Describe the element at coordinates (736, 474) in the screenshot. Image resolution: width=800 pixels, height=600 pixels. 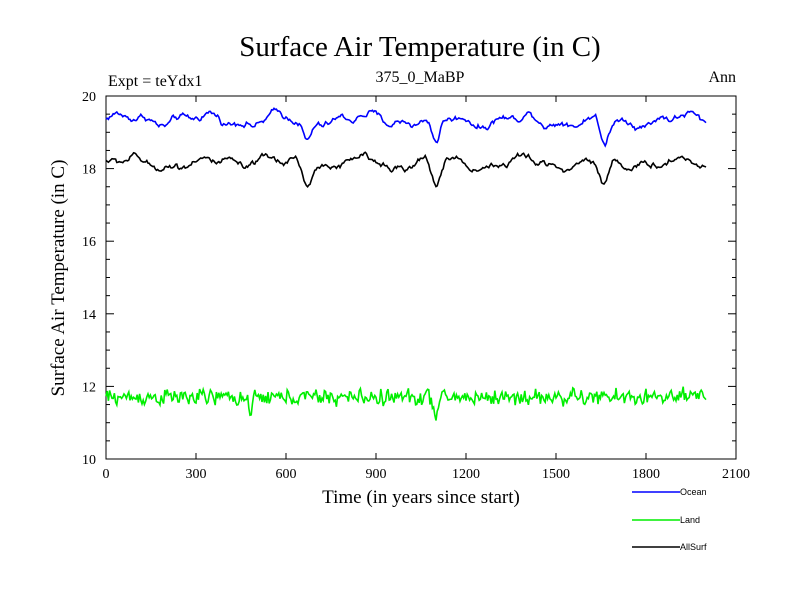
I see `x-tick-label: 2100` at that location.